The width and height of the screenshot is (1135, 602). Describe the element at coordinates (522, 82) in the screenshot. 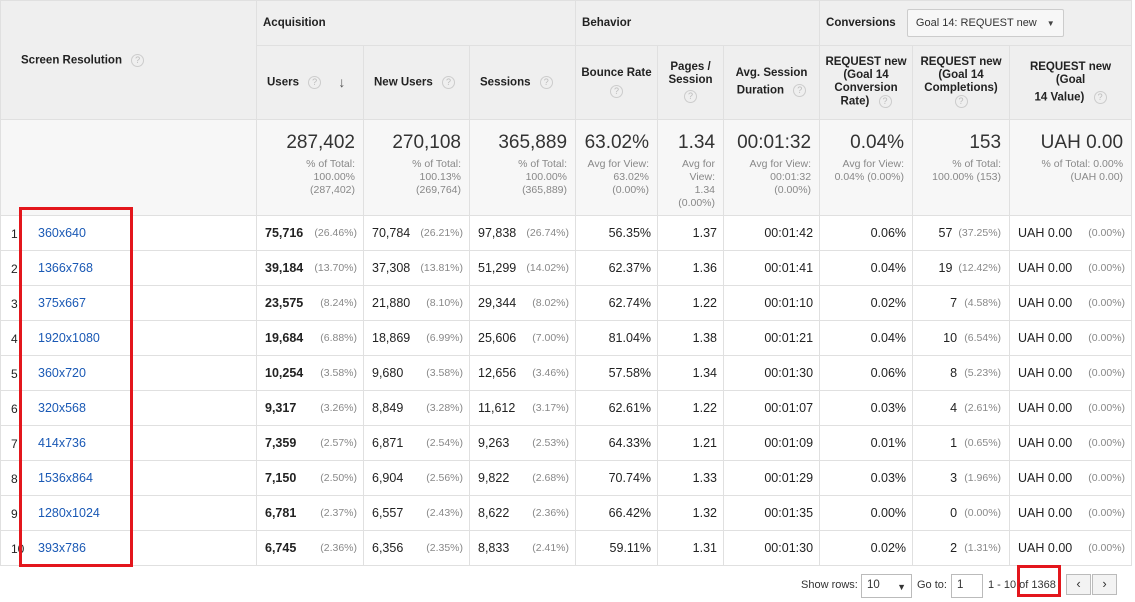

I see `column-header-sessions: Sessions ?` at that location.